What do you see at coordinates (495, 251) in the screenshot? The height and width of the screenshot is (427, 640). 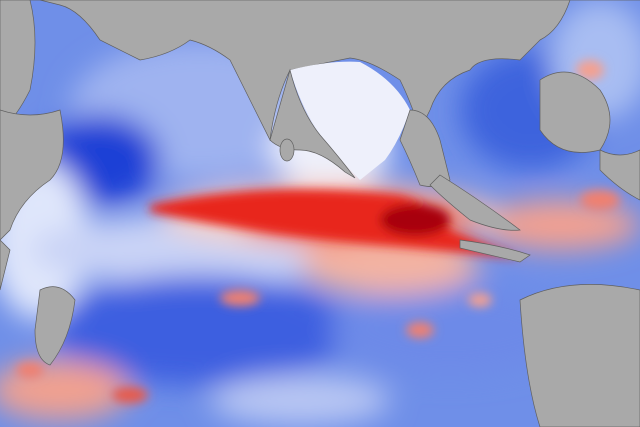 I see `java` at bounding box center [495, 251].